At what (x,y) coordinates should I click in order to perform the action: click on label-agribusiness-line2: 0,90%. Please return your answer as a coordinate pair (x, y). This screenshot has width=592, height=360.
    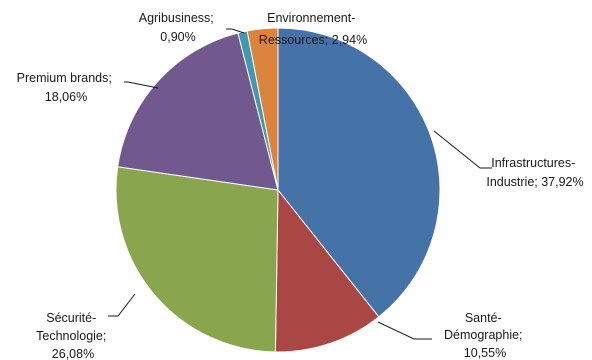
    Looking at the image, I should click on (177, 37).